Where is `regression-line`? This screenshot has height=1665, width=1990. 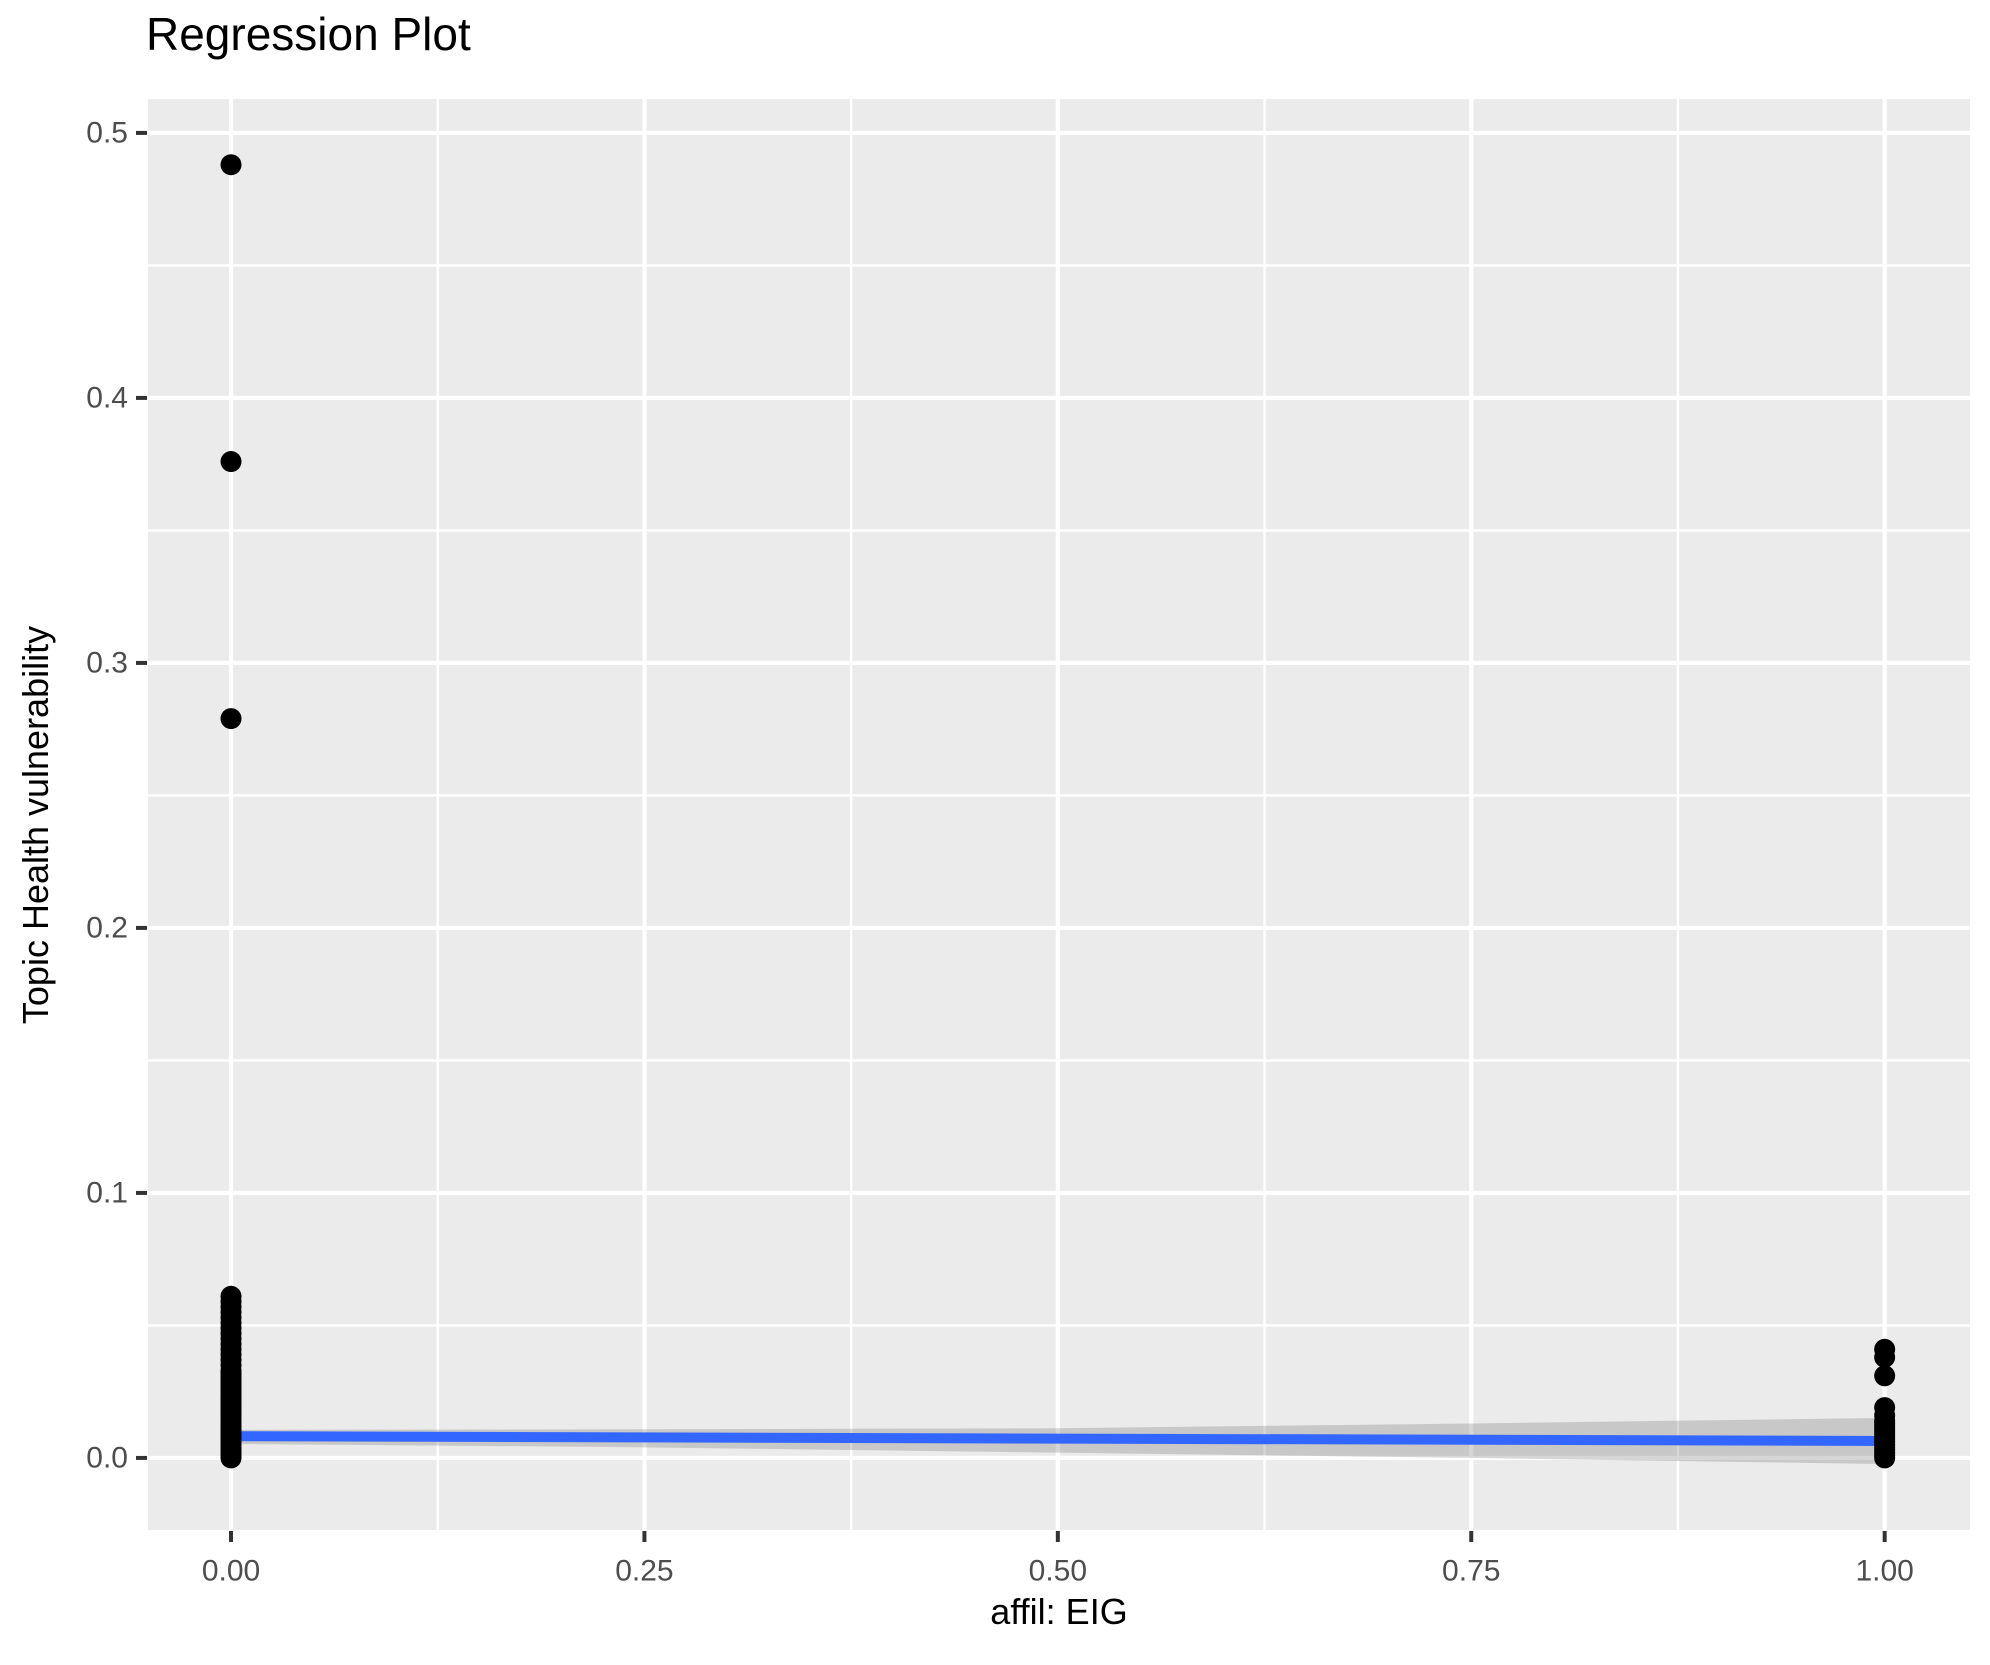 regression-line is located at coordinates (1057, 1438).